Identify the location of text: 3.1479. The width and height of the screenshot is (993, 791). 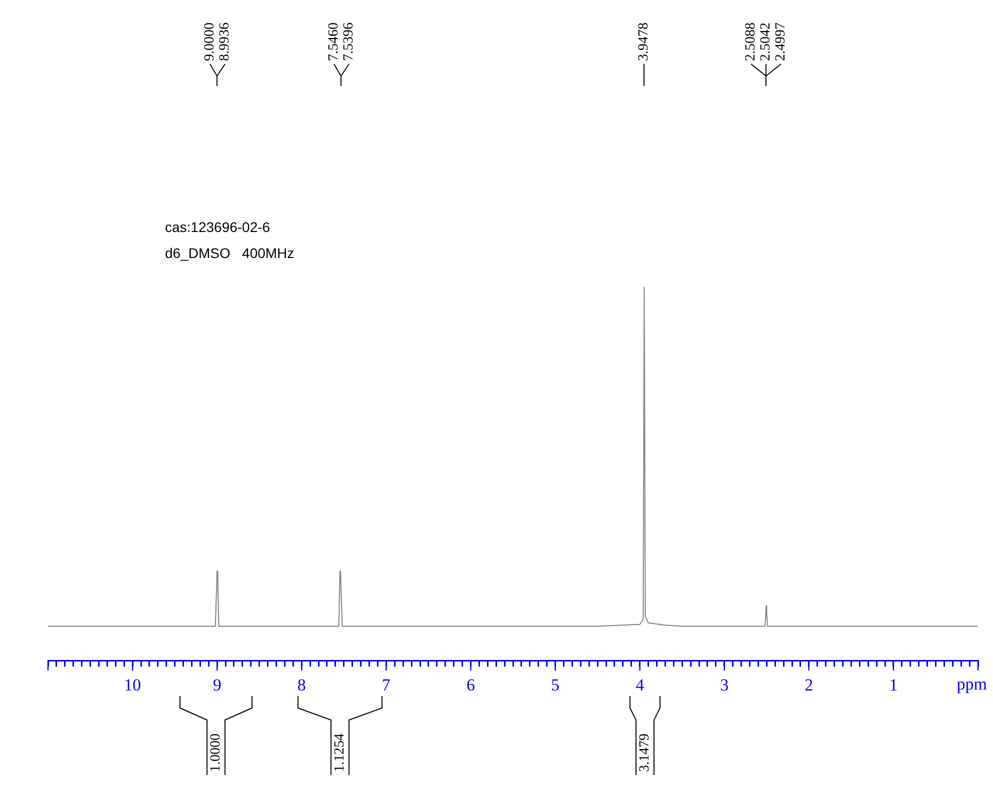
(645, 753).